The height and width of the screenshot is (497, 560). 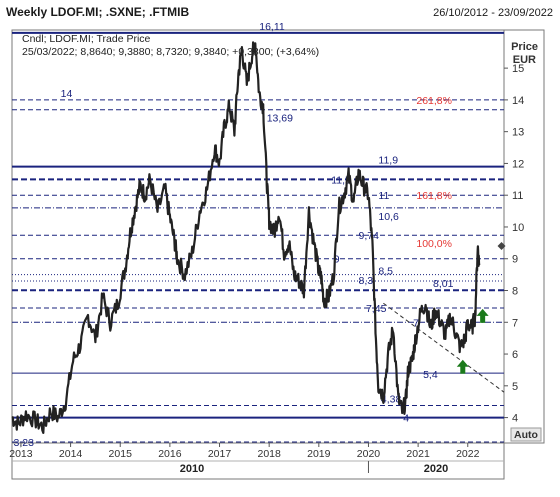 What do you see at coordinates (434, 101) in the screenshot?
I see `fib-label: 261,8%` at bounding box center [434, 101].